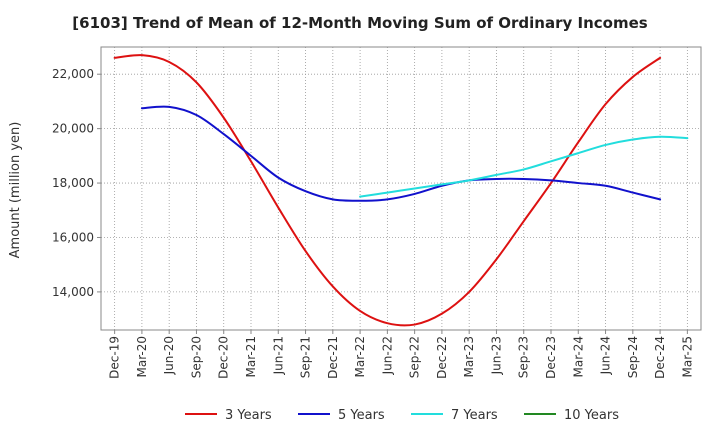  What do you see at coordinates (496, 355) in the screenshot?
I see `x-tick-label: Jun-23` at bounding box center [496, 355].